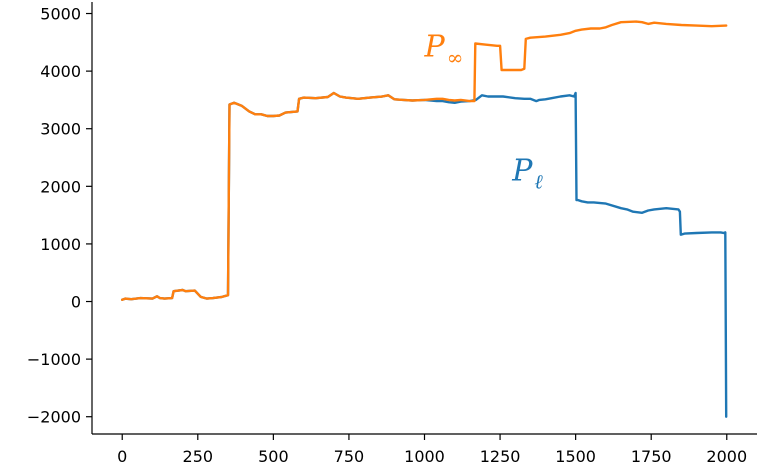  I want to click on x-tick-label: 0, so click(122, 456).